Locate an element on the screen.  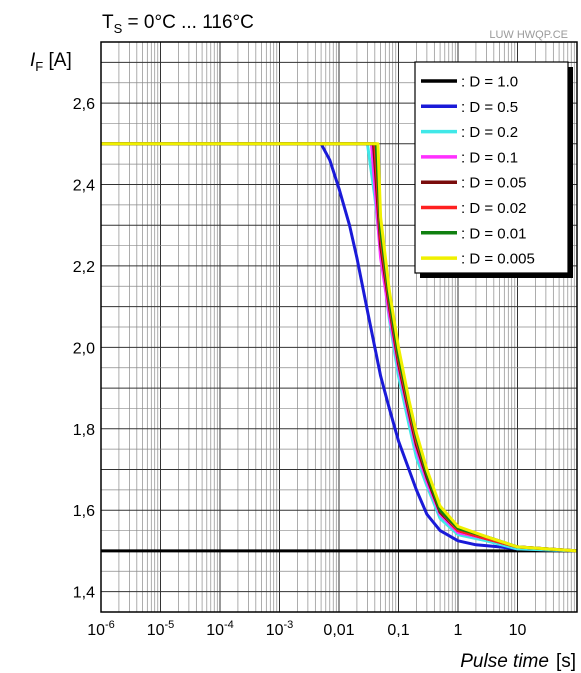
y-tick-labels: 1,4 1,6 1,8 2,0 2,2 2,4 2,6 is located at coordinates (84, 349).